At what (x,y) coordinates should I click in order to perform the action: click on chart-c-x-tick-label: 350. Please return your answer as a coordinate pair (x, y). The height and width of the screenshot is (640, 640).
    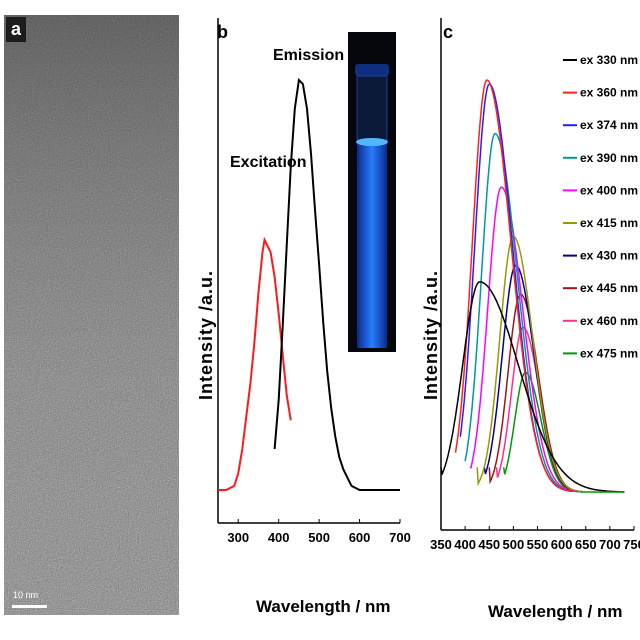
    Looking at the image, I should click on (441, 544).